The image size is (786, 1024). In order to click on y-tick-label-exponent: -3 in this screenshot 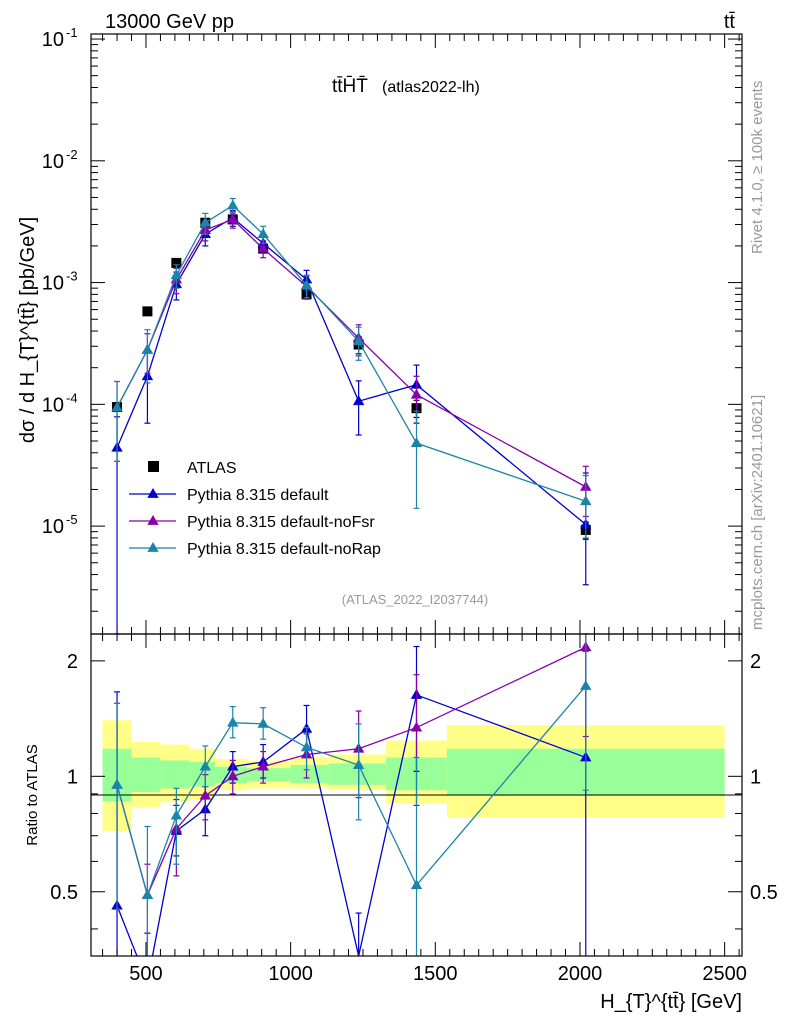, I will do `click(72, 276)`.